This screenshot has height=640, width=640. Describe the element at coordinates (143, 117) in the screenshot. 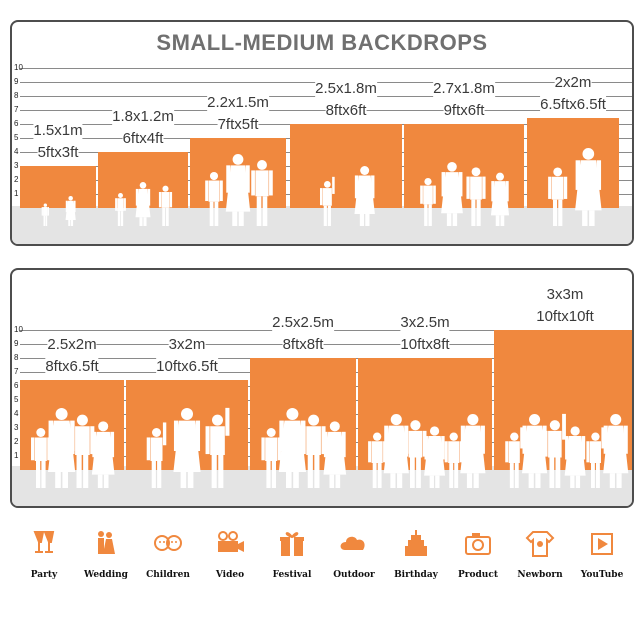

I see `size-metric-label: 1.8x1.2m` at that location.